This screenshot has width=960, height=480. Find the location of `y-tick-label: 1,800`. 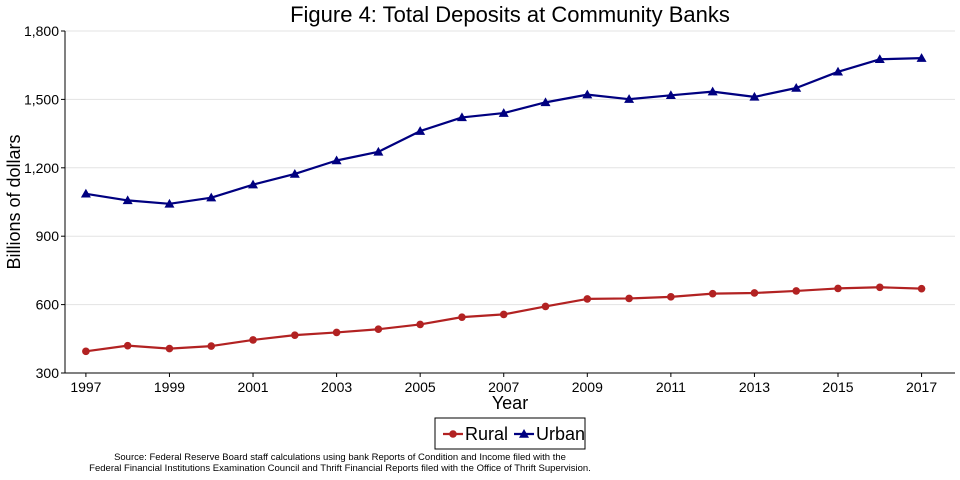

y-tick-label: 1,800 is located at coordinates (41, 31).